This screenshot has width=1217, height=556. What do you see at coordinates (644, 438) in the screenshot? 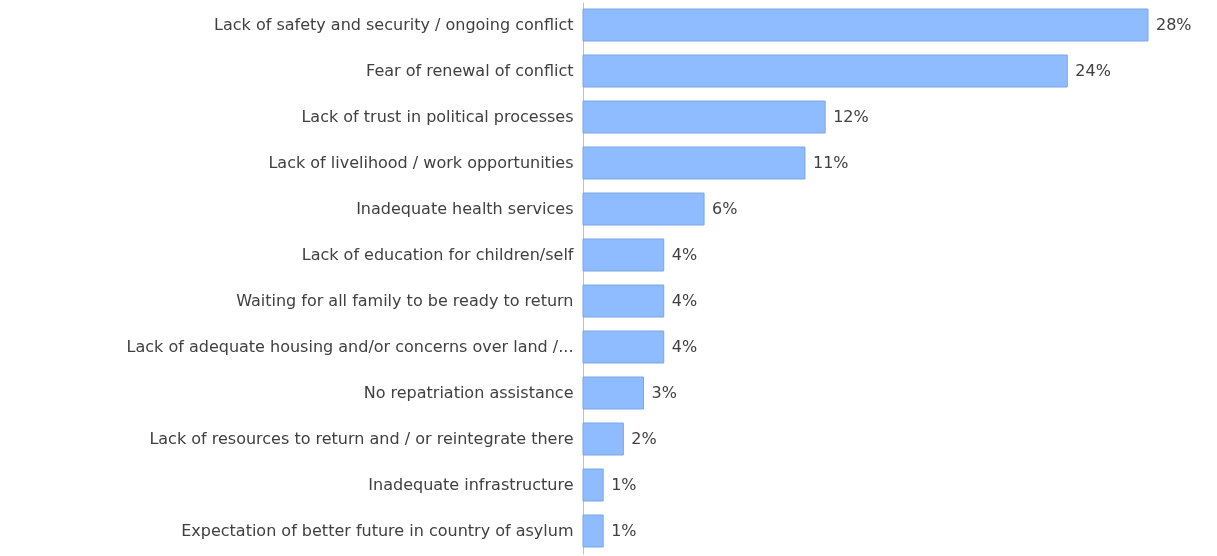
I see `data-label: 2%` at bounding box center [644, 438].